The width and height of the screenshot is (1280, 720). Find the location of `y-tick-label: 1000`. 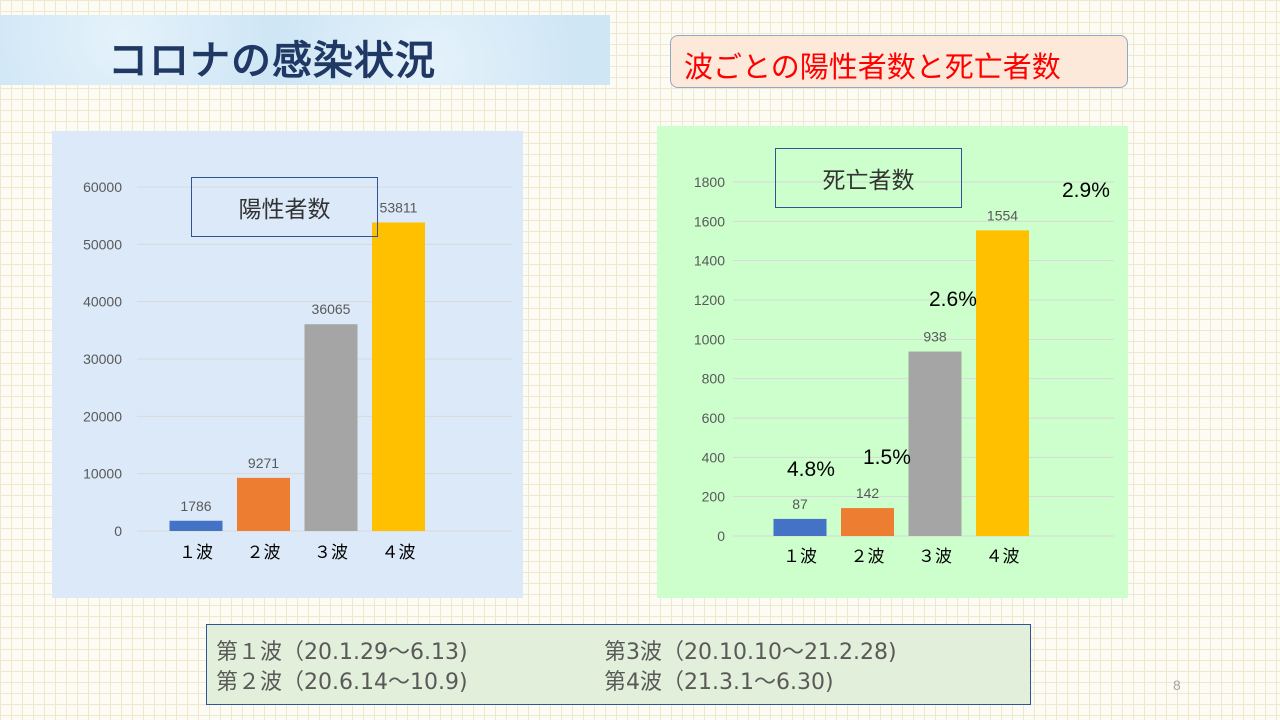

y-tick-label: 1000 is located at coordinates (709, 339).